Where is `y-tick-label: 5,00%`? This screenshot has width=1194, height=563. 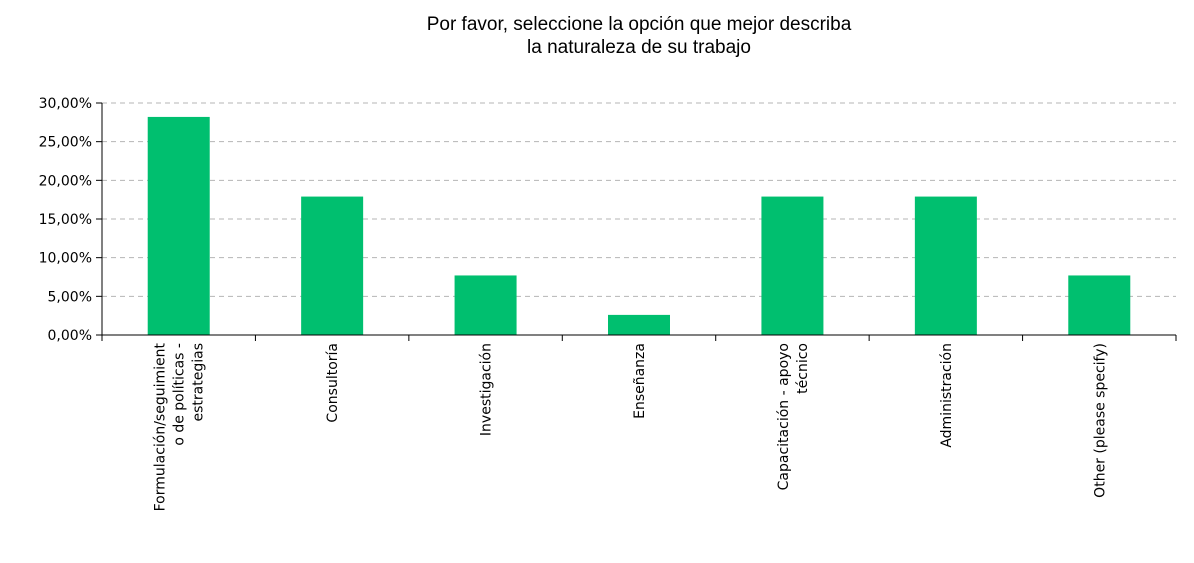
y-tick-label: 5,00% is located at coordinates (70, 297).